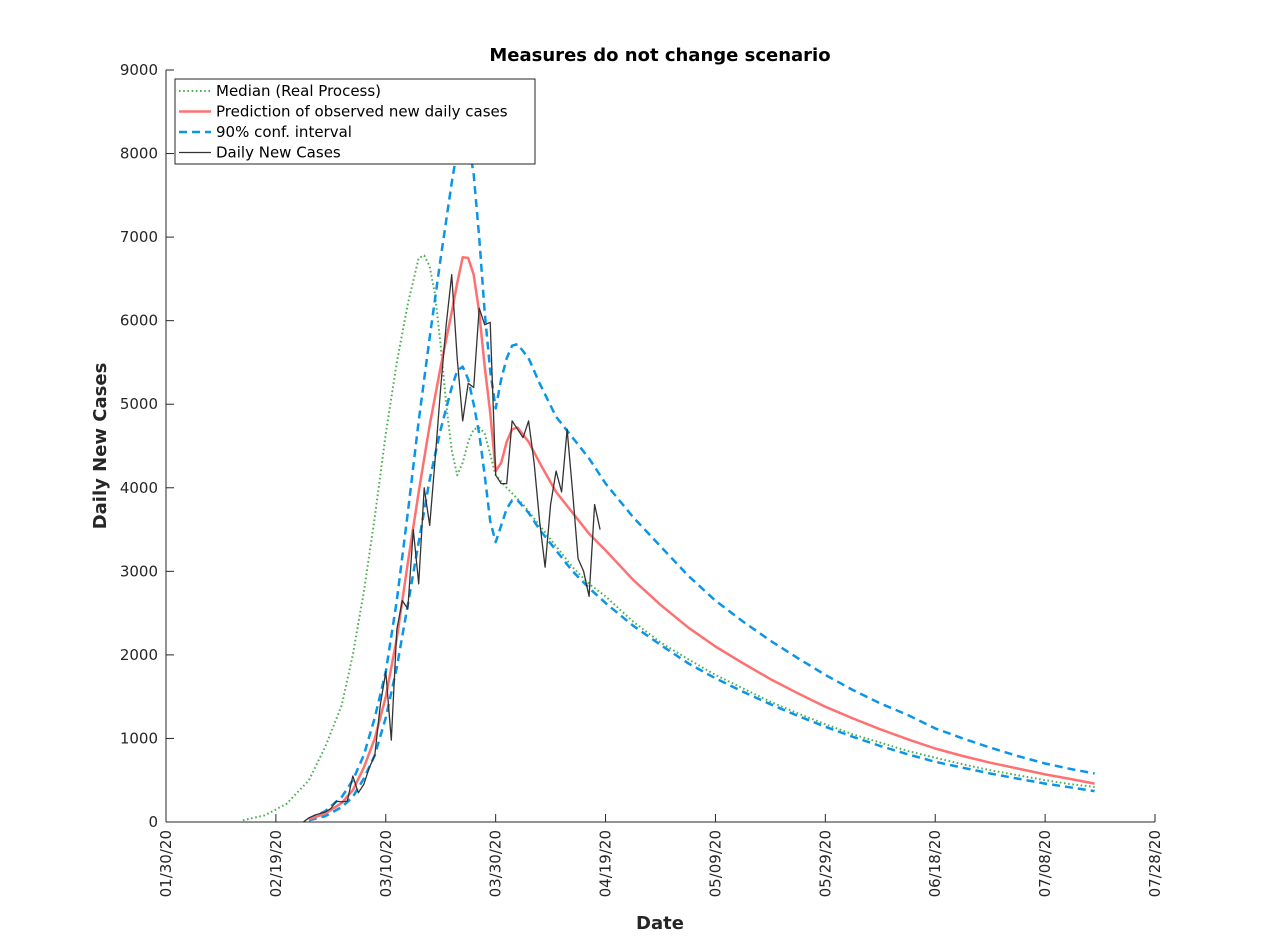  Describe the element at coordinates (660, 923) in the screenshot. I see `x-axis-title: Date` at that location.